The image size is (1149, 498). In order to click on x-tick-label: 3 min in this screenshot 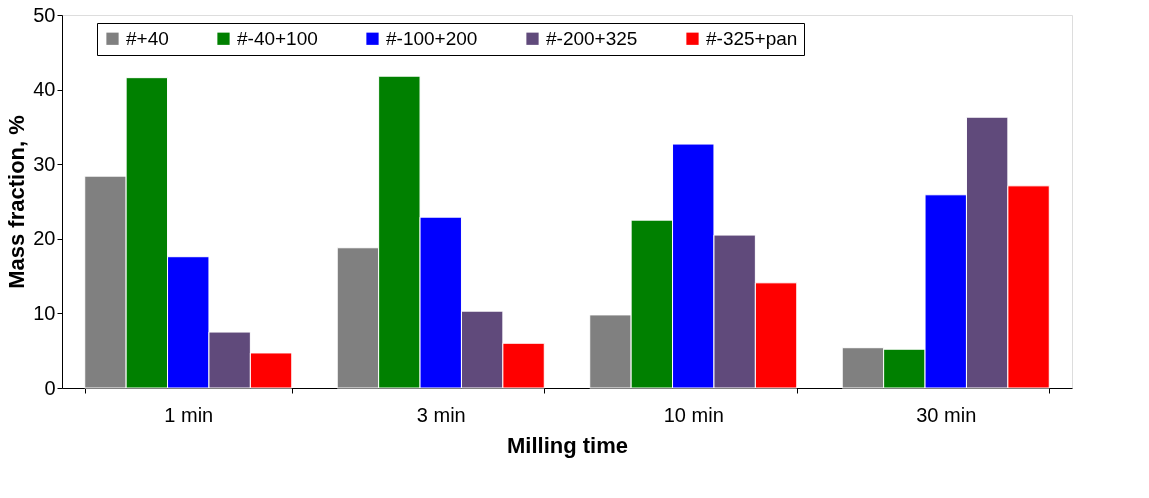, I will do `click(441, 414)`.